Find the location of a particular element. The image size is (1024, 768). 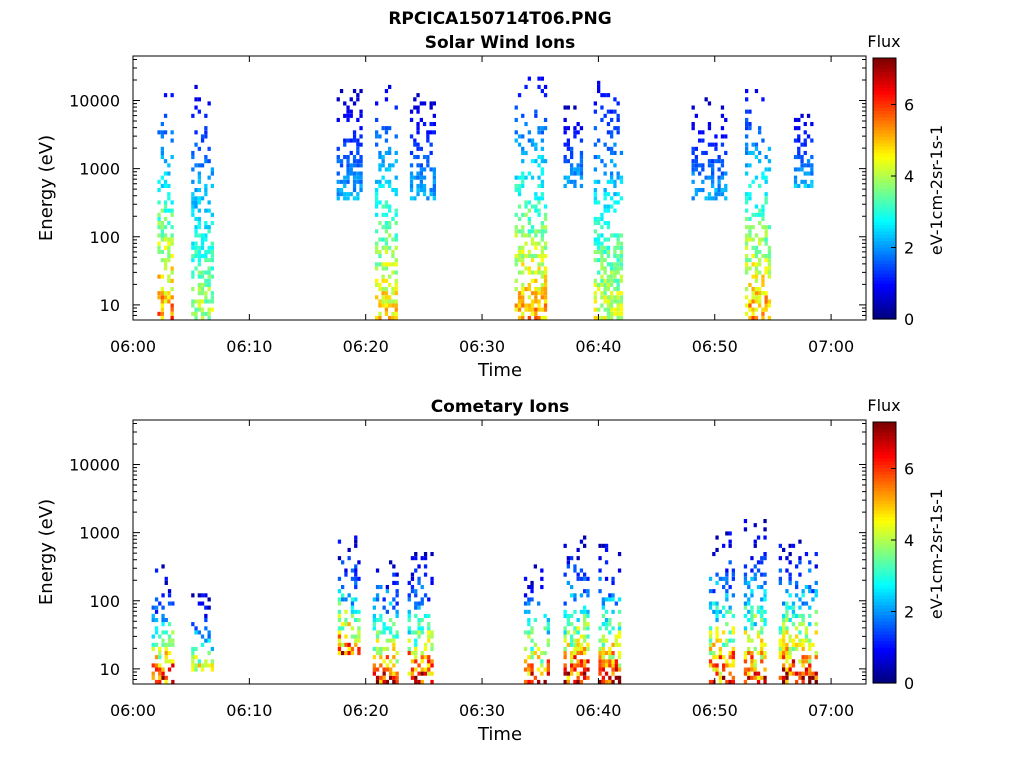

heatmap-cells is located at coordinates (484, 601).